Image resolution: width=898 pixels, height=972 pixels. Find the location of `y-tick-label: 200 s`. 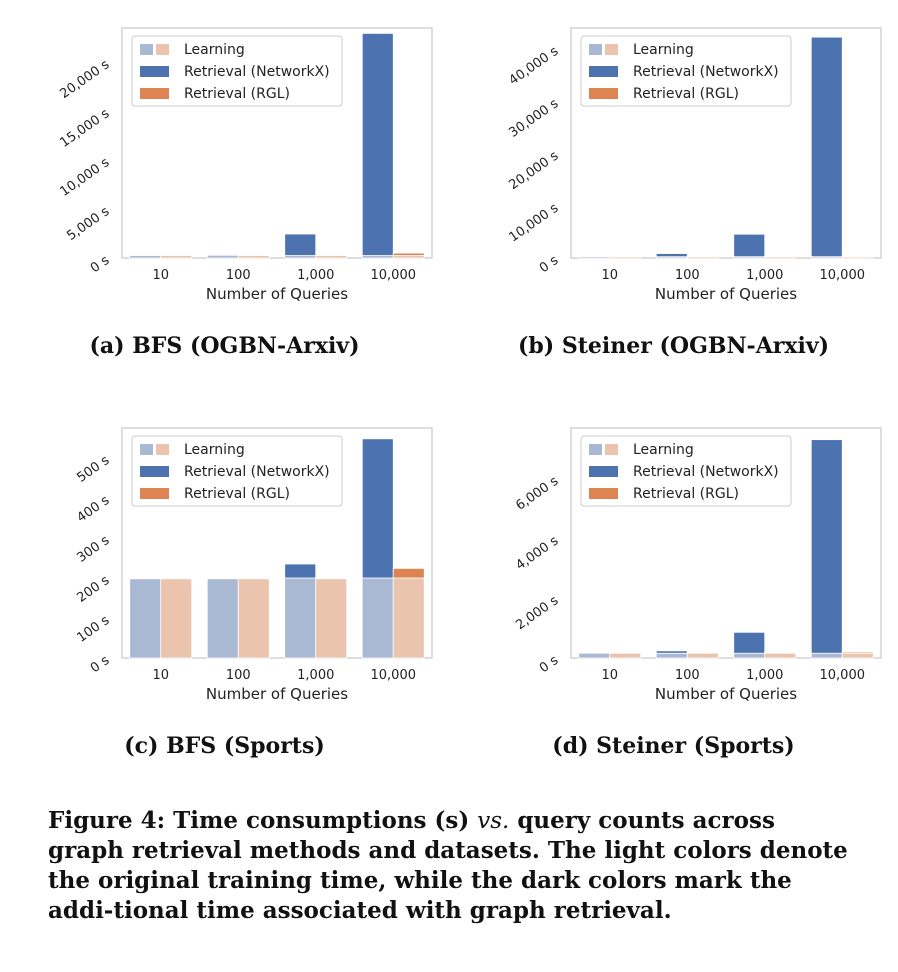

y-tick-label: 200 s is located at coordinates (93, 589).